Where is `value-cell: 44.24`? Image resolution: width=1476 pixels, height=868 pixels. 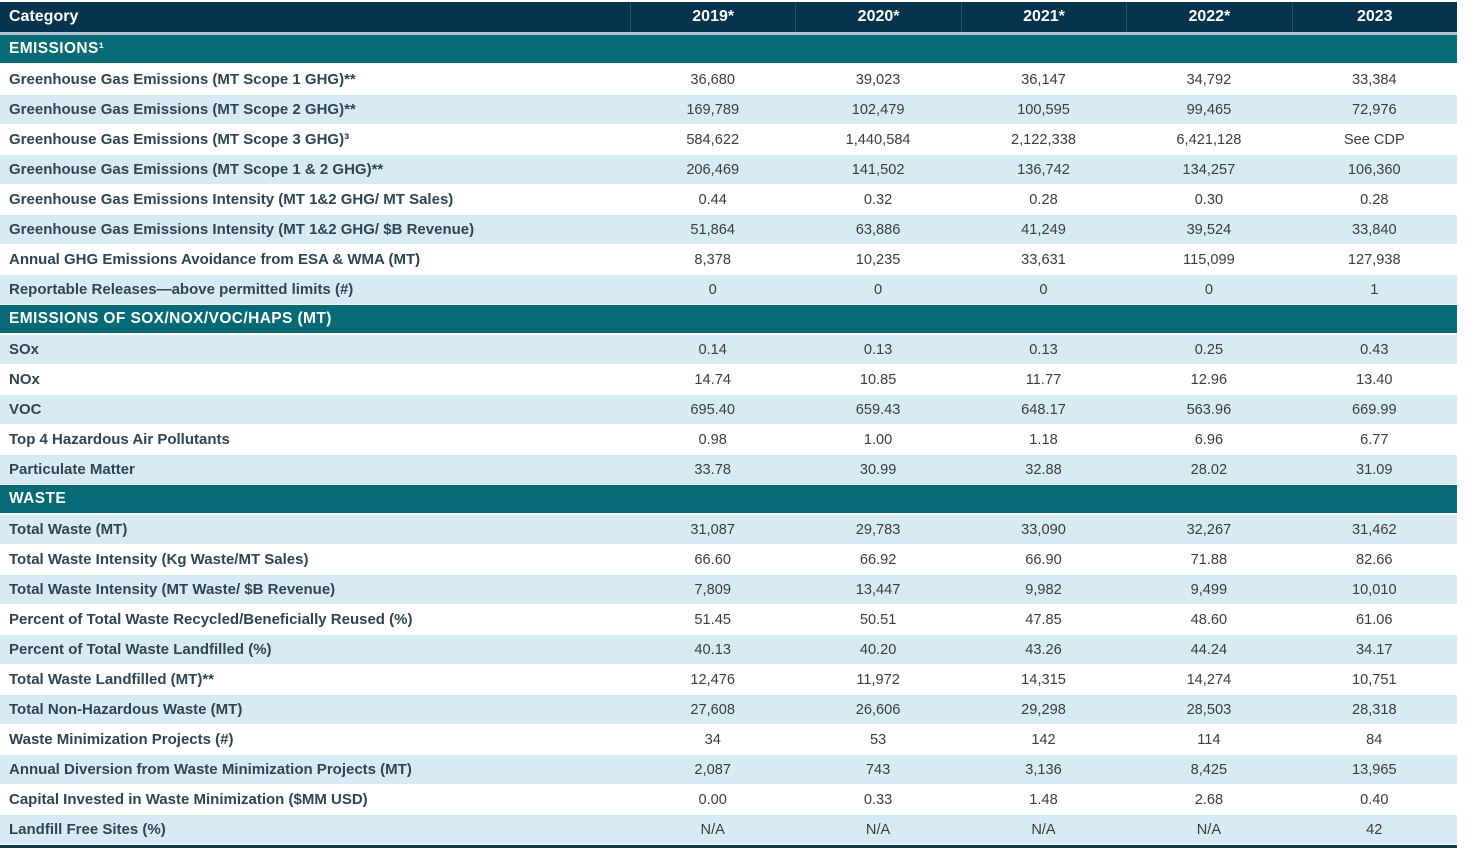
value-cell: 44.24 is located at coordinates (1209, 649).